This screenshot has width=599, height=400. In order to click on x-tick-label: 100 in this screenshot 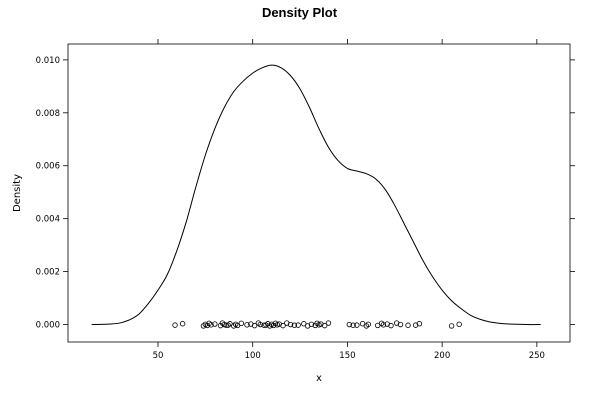, I will do `click(253, 356)`.